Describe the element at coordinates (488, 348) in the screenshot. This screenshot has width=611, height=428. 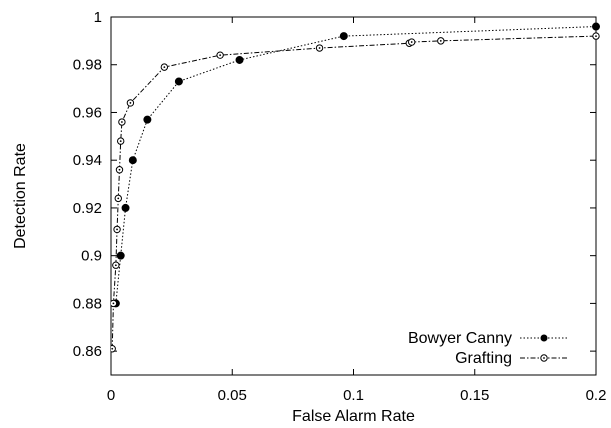
I see `legend: Bowyer Canny Grafting` at that location.